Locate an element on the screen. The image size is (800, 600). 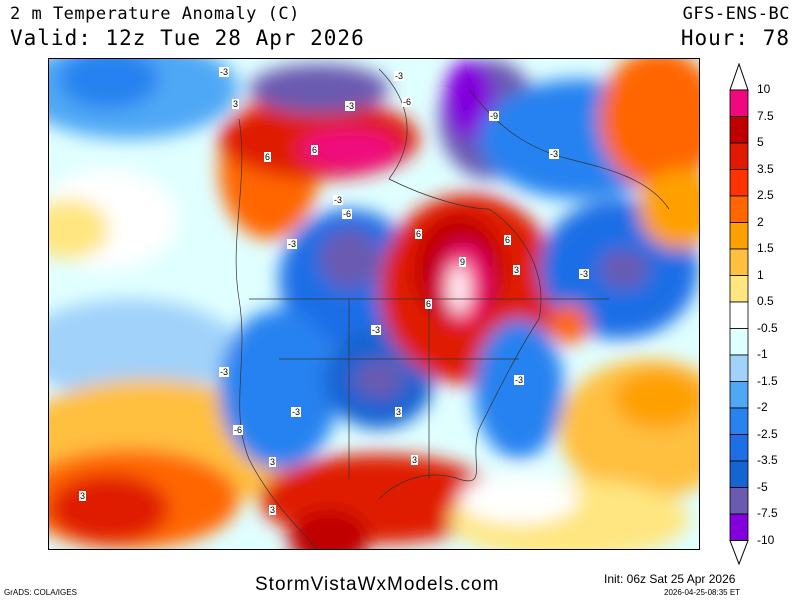
contour-label: -9 is located at coordinates (494, 116).